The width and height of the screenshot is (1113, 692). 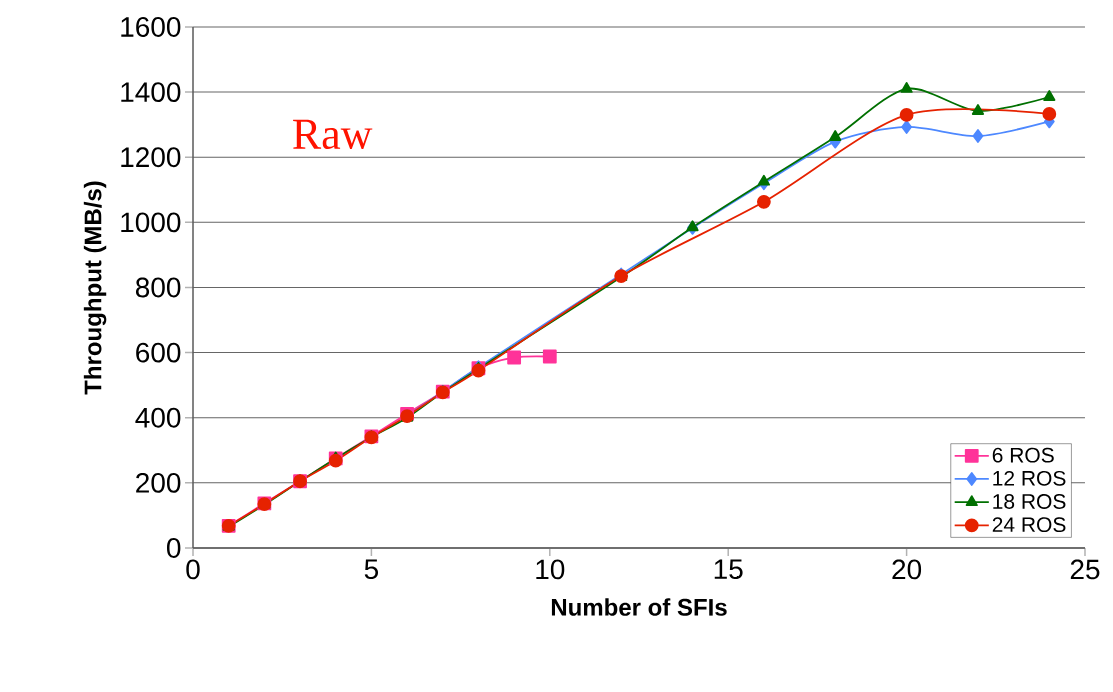 I want to click on y-tick-label: 1200, so click(x=151, y=157).